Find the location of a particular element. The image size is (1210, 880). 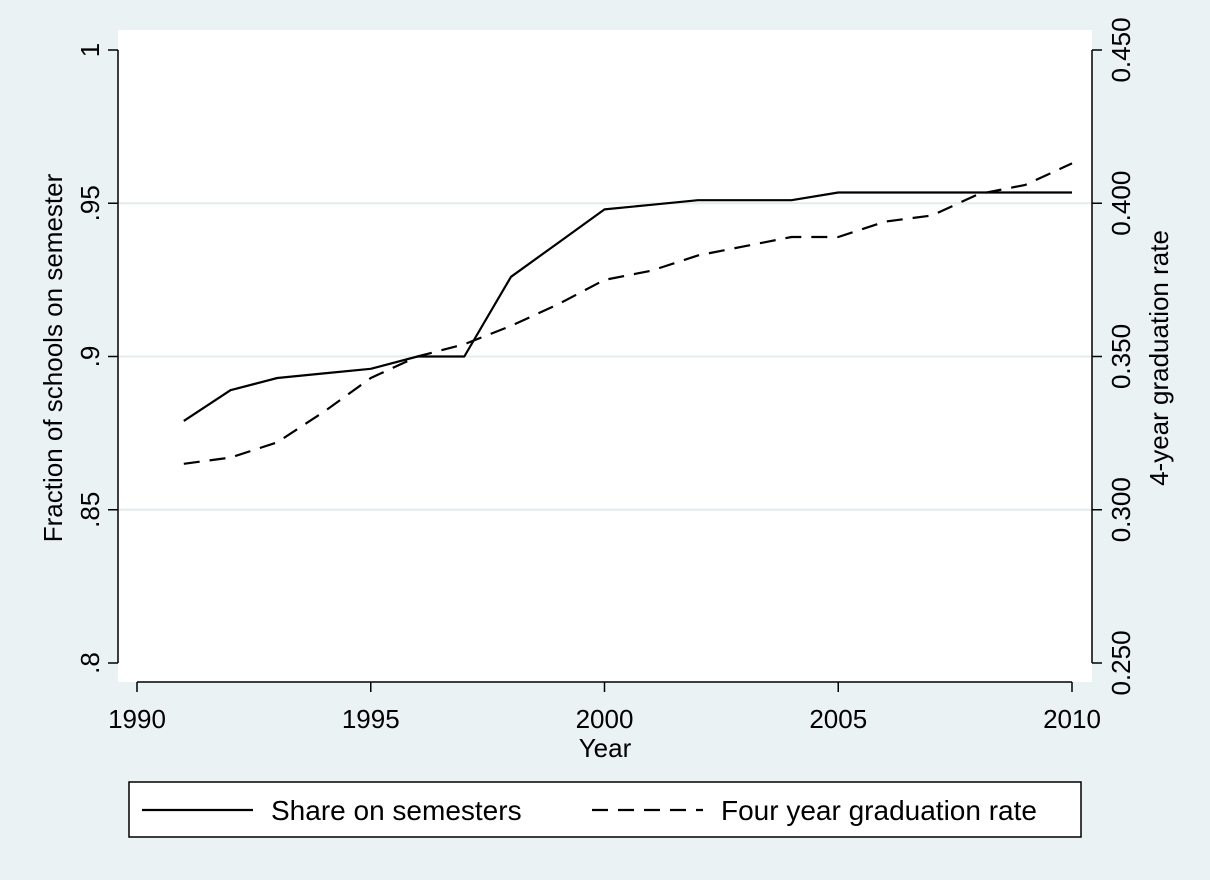

y-right-tick-label-0-450: 0.450 is located at coordinates (1121, 49).